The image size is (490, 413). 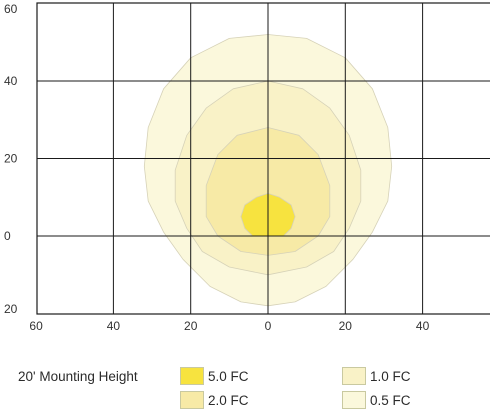 I want to click on legend-item-5fc: 5.0 FC, so click(x=214, y=376).